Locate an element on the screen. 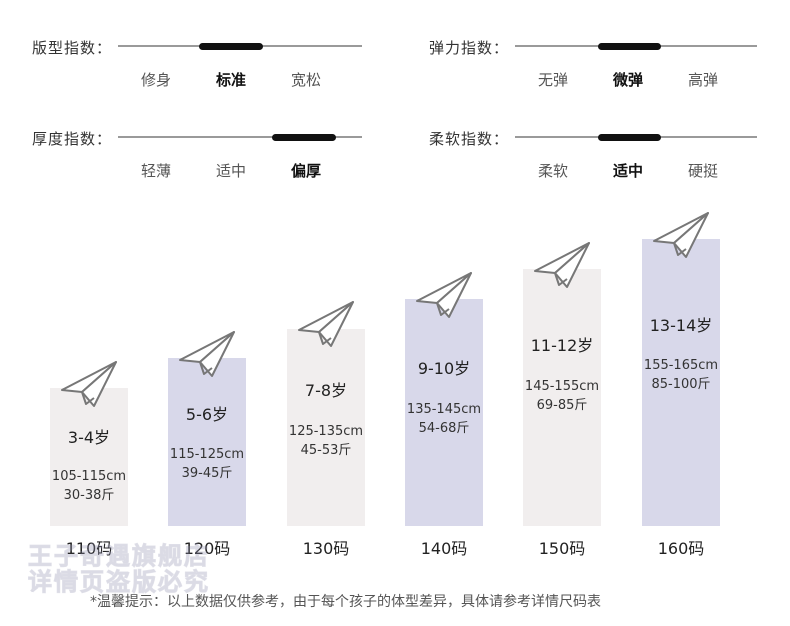 The height and width of the screenshot is (626, 790). index-option-selected: 偏厚 is located at coordinates (305, 171).